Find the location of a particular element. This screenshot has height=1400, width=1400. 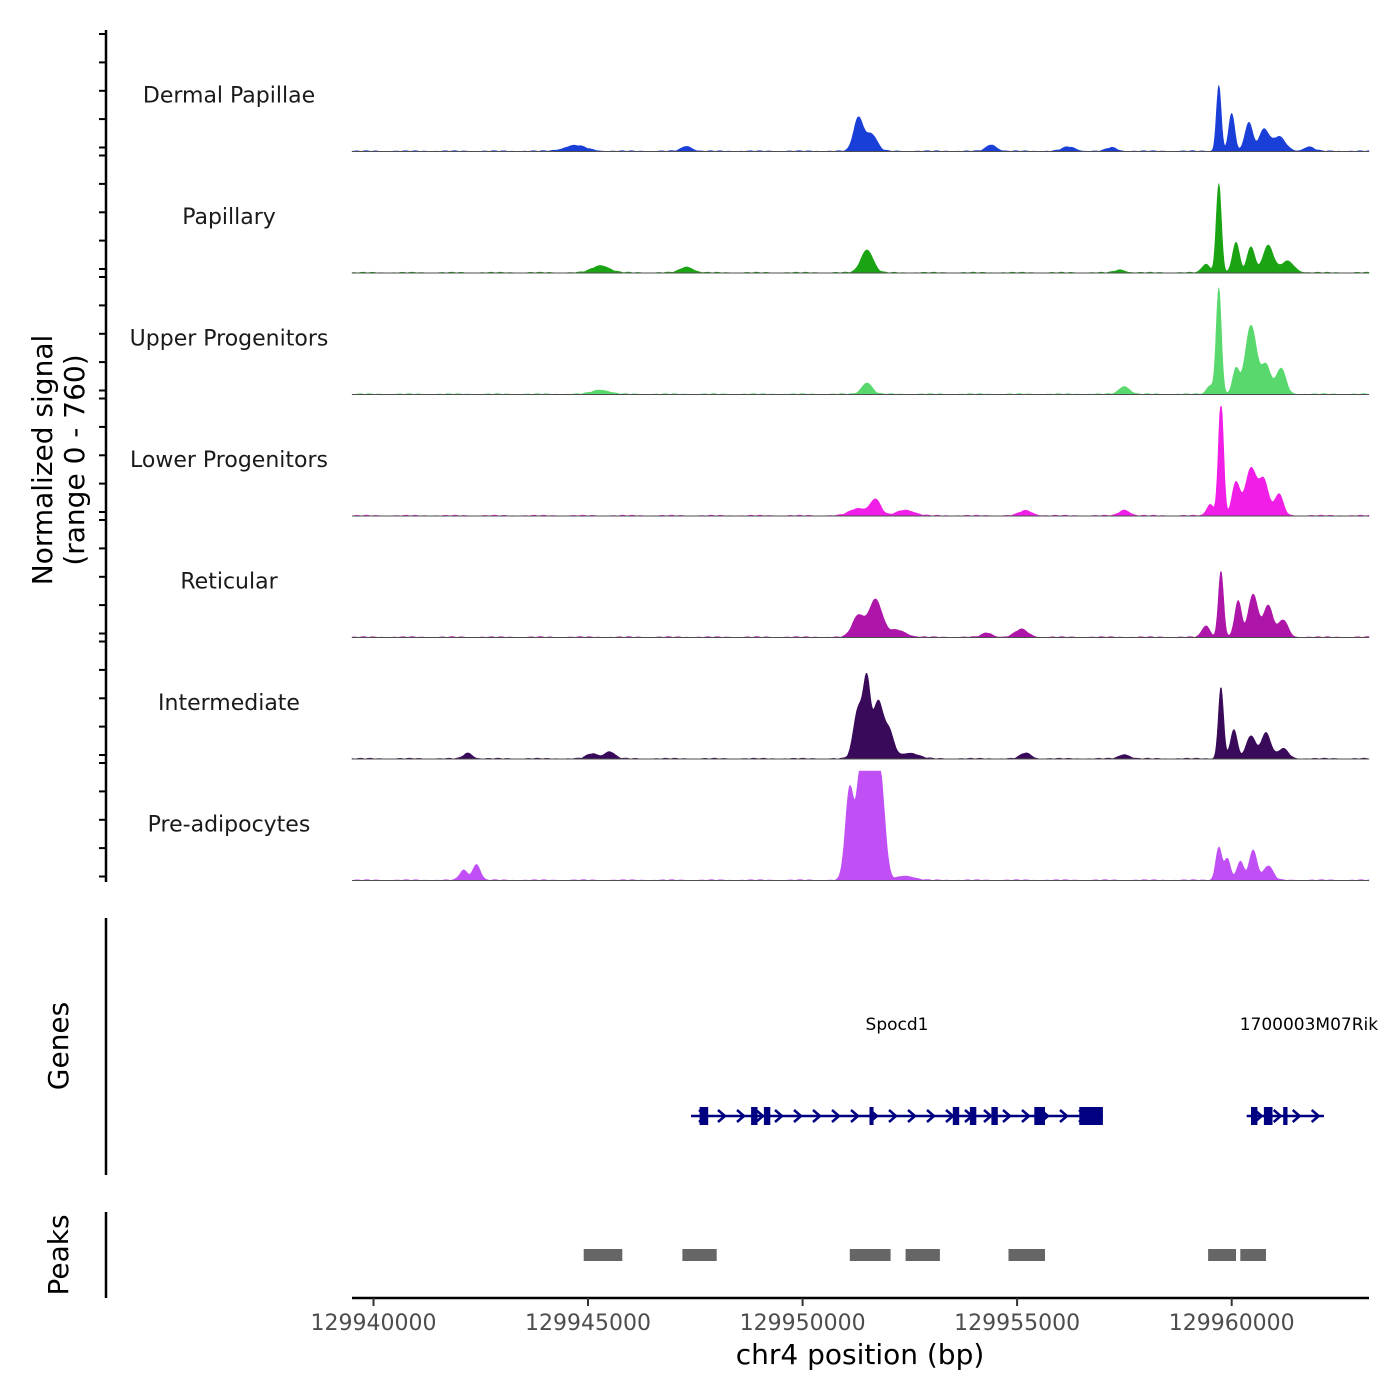

track-upper-progenitors: Upper Progenitors is located at coordinates (750, 341).